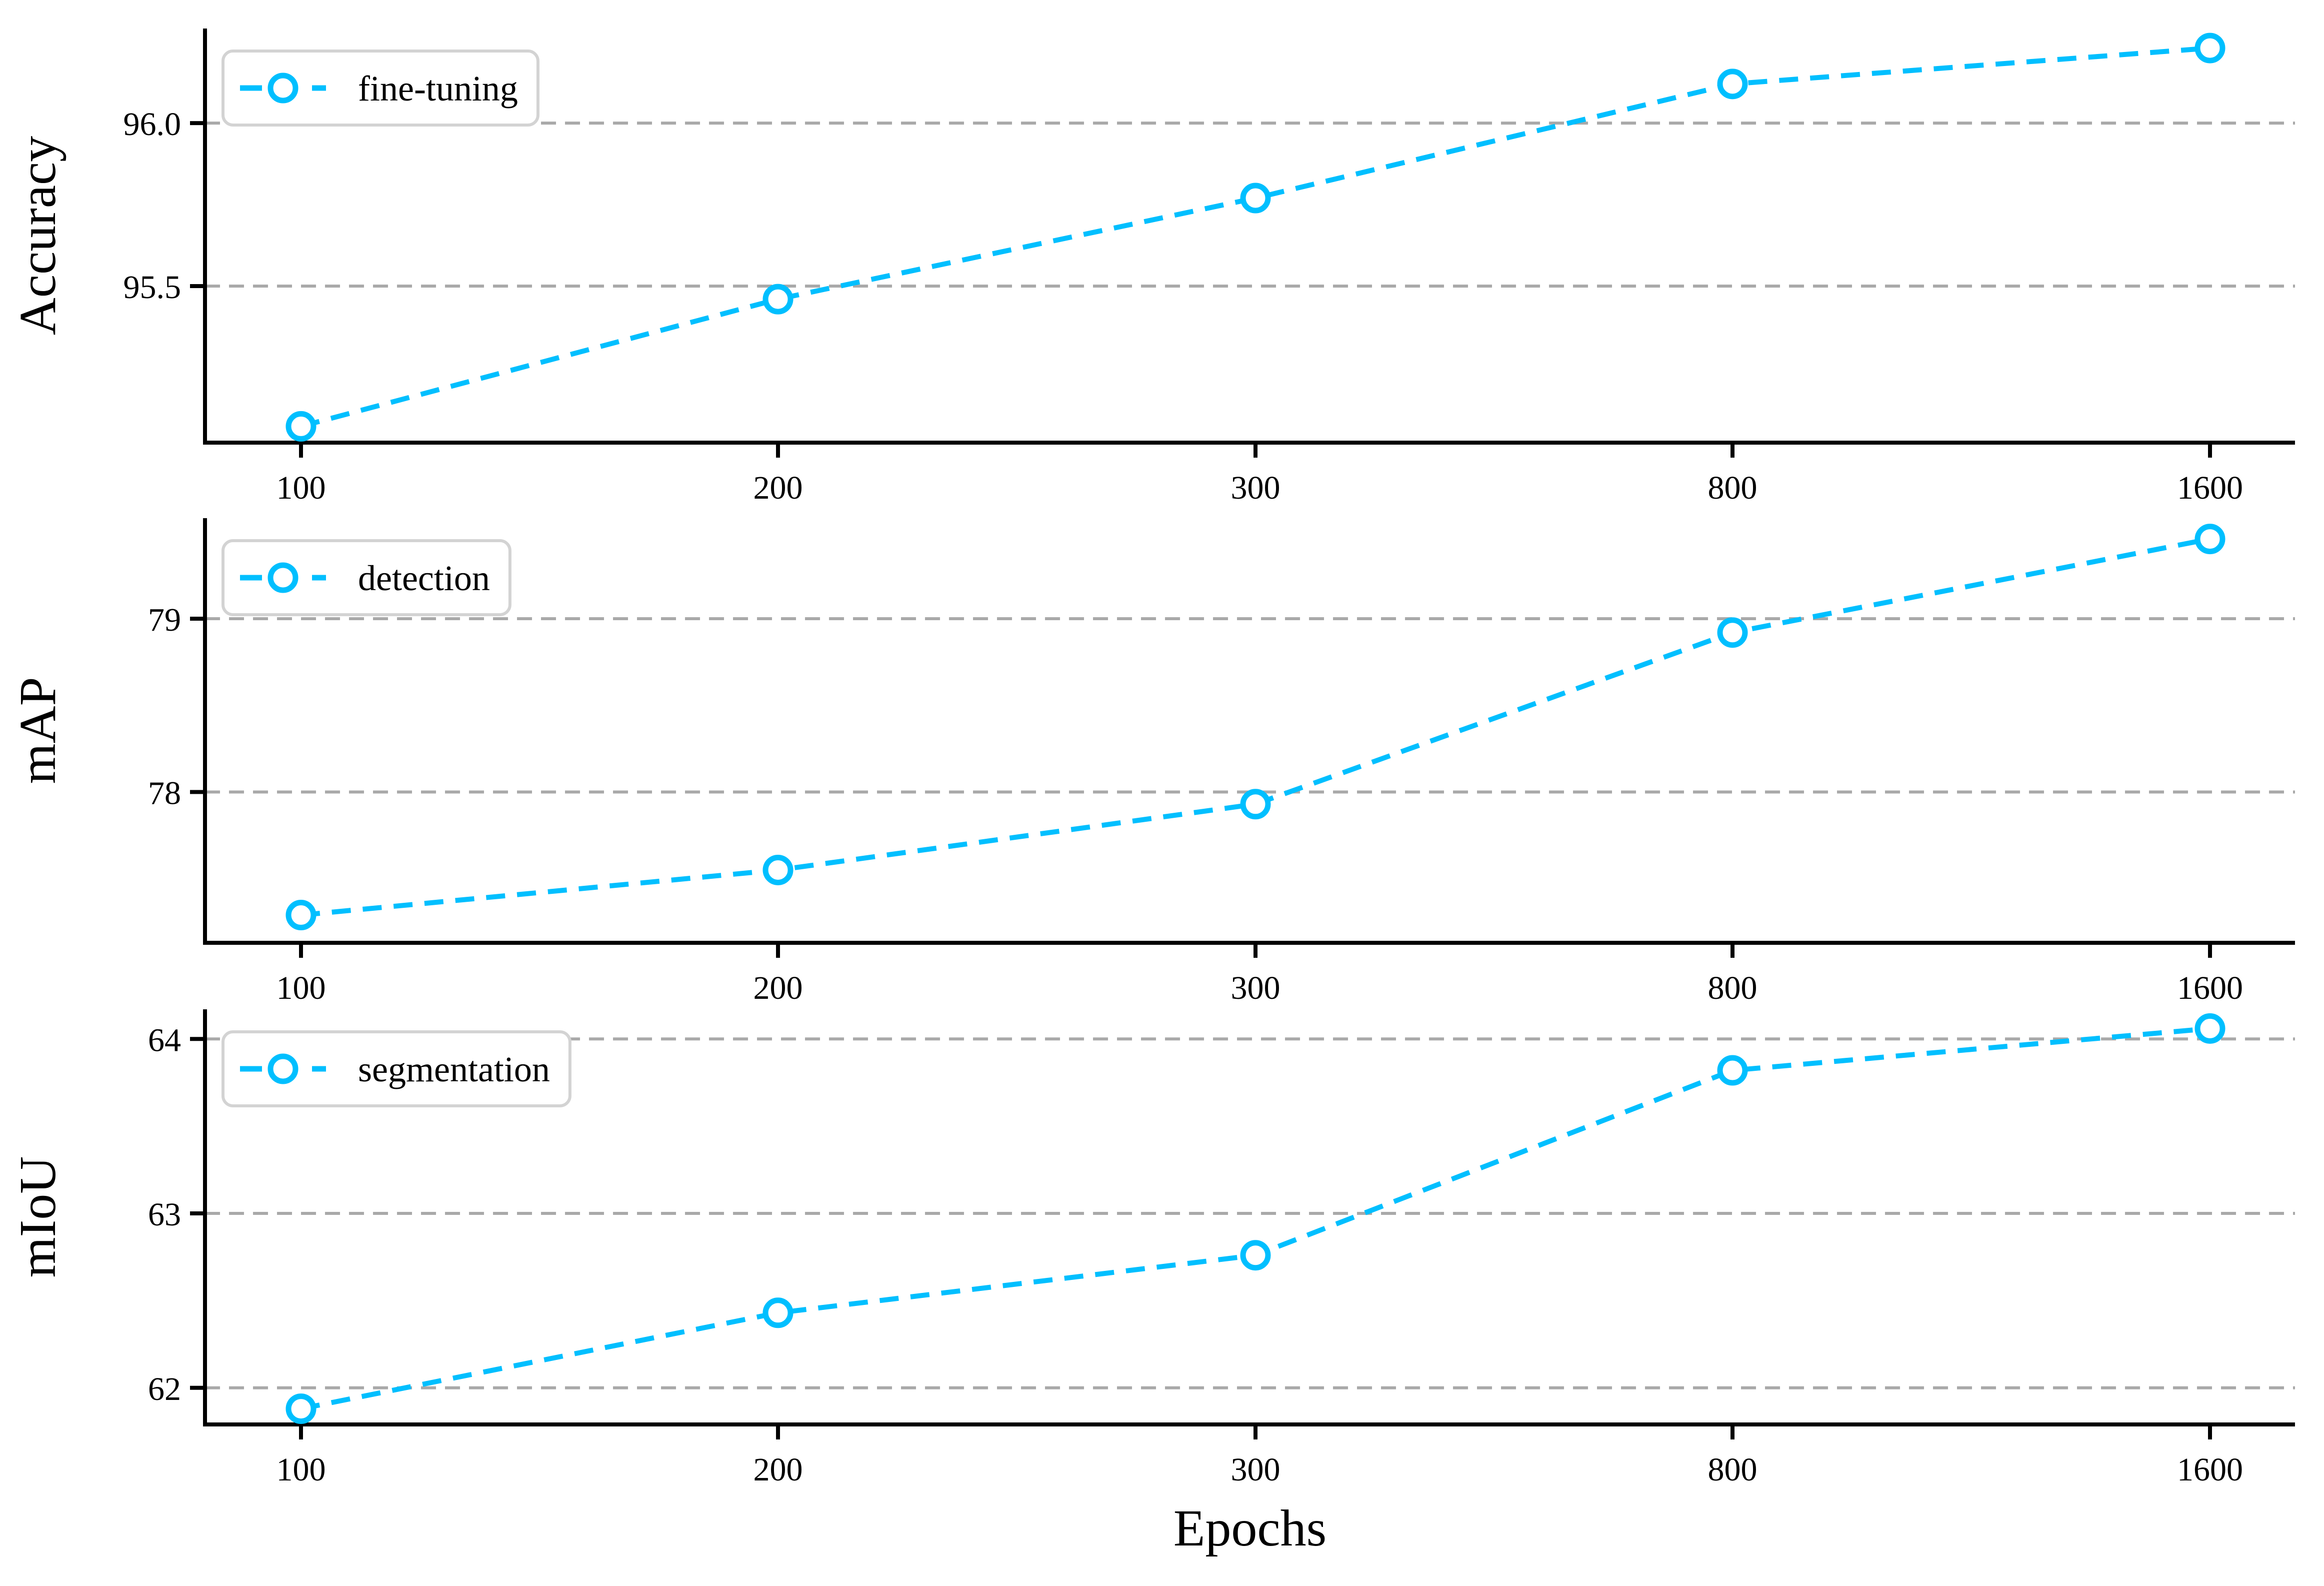 This screenshot has width=2324, height=1586. What do you see at coordinates (164, 620) in the screenshot?
I see `y-tick-label: 79` at bounding box center [164, 620].